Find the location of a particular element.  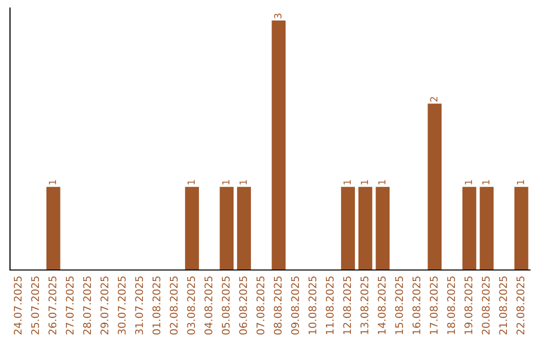

x-tick-label: 29.07.2025 is located at coordinates (104, 305).